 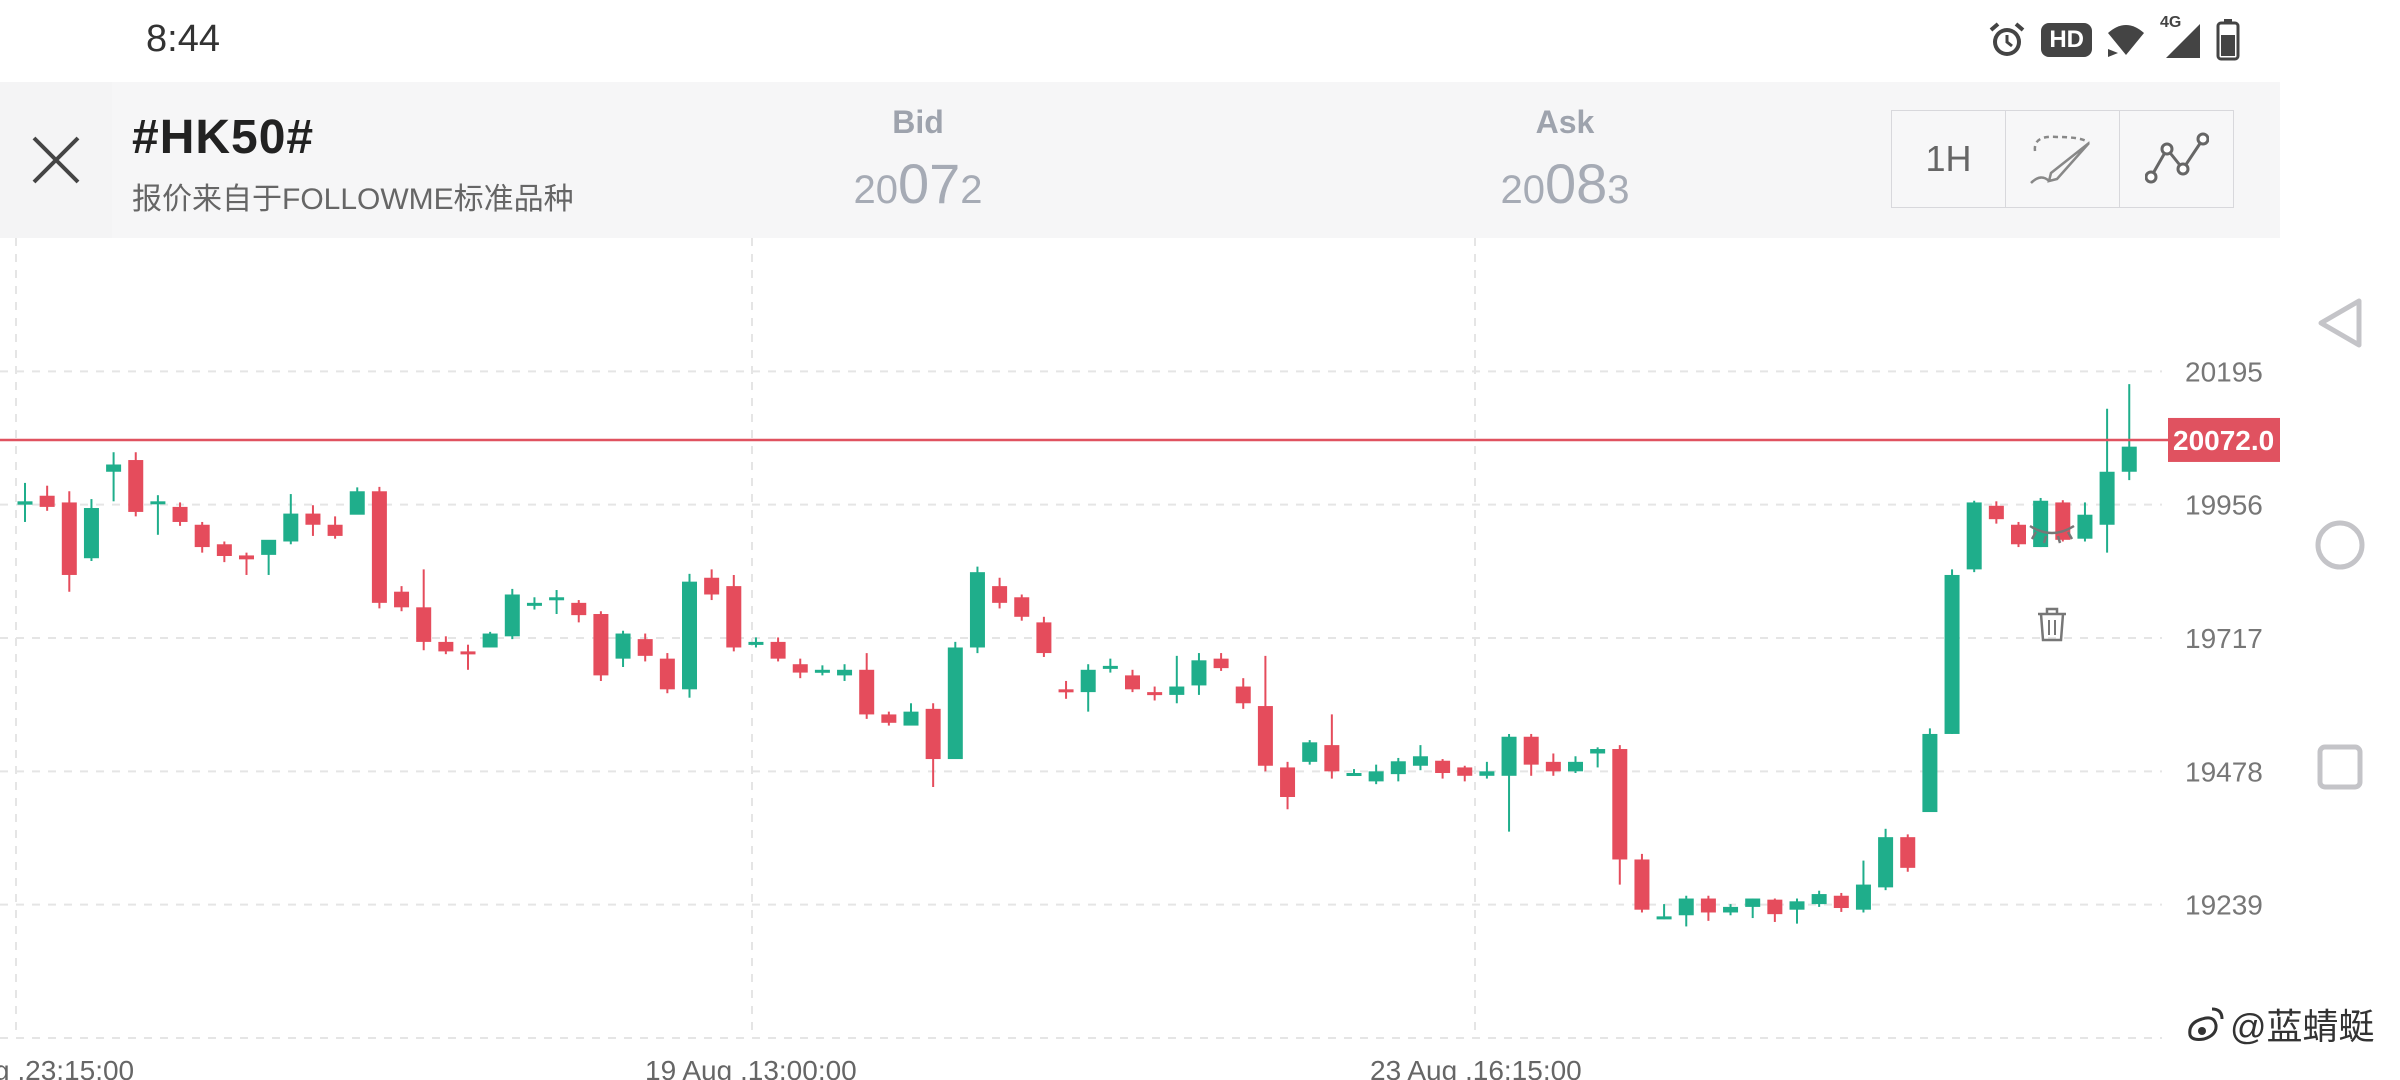 I want to click on delete-drawings-button, so click(x=2052, y=624).